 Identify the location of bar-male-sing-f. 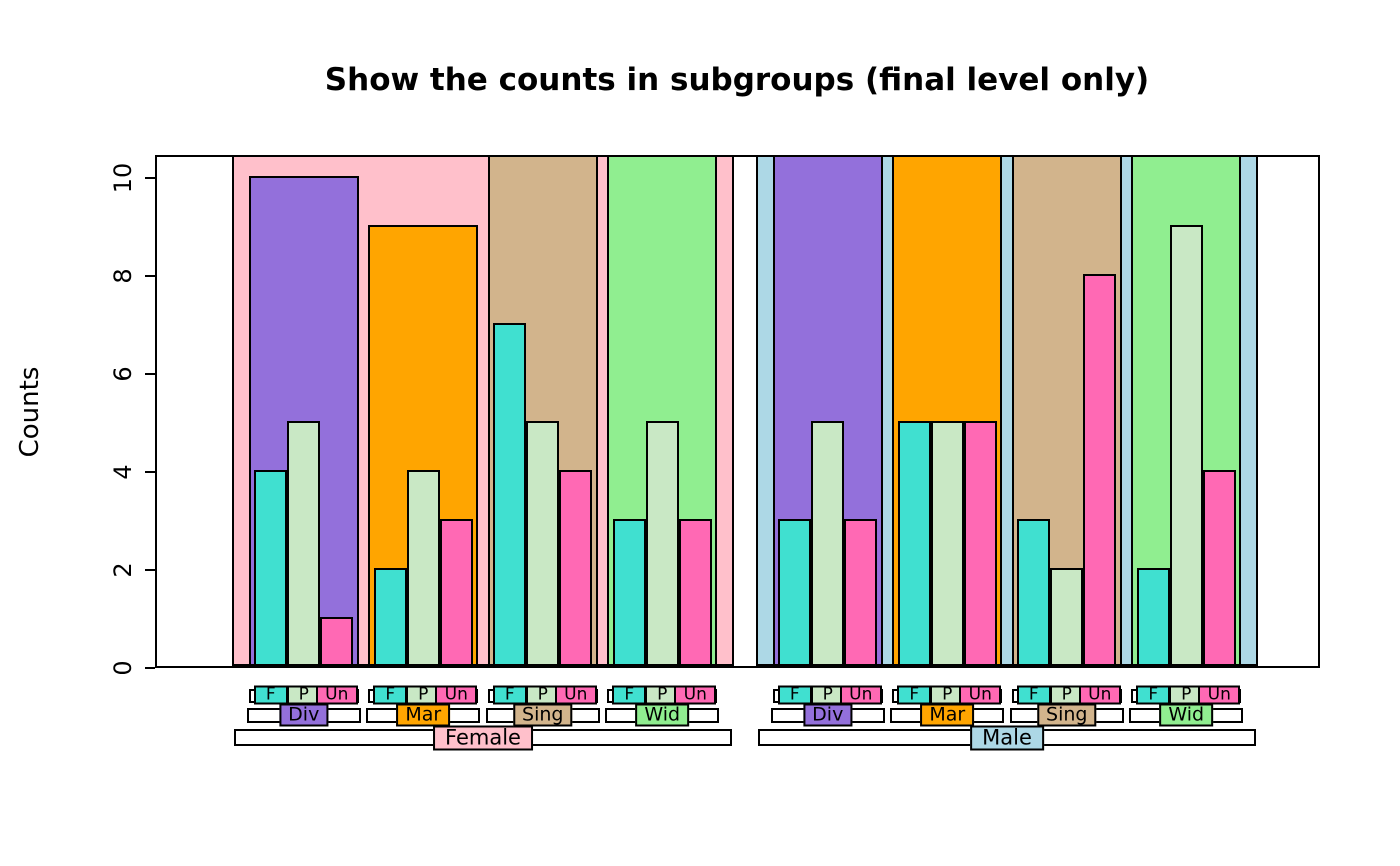
(1034, 592).